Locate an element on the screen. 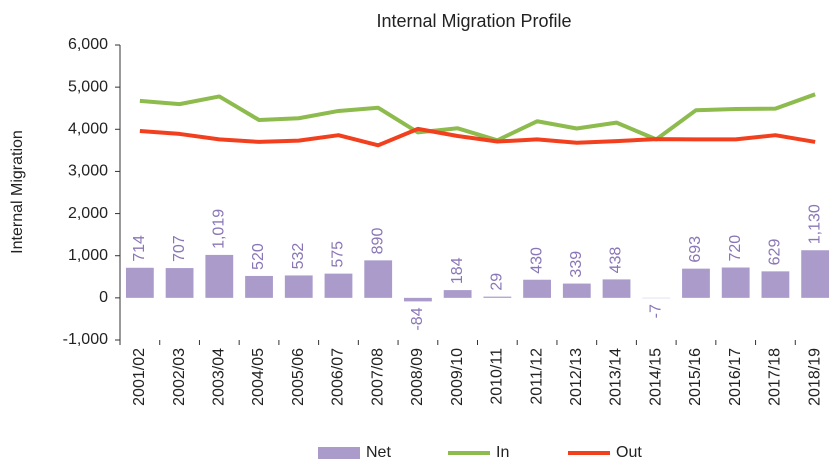 Image resolution: width=835 pixels, height=463 pixels. x-tick-label: 2014/15 is located at coordinates (655, 377).